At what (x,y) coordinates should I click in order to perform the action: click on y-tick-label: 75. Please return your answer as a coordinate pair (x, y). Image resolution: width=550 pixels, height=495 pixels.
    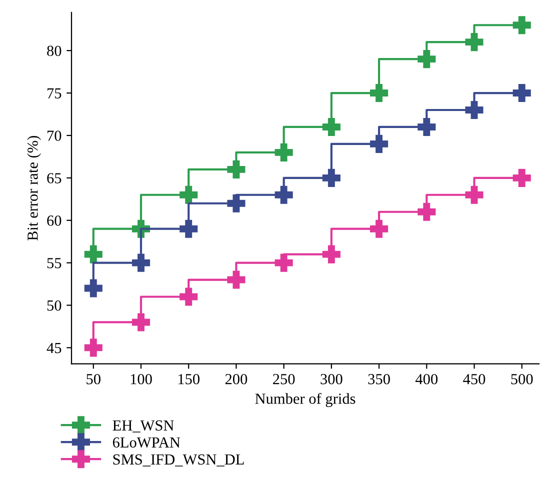
    Looking at the image, I should click on (55, 93).